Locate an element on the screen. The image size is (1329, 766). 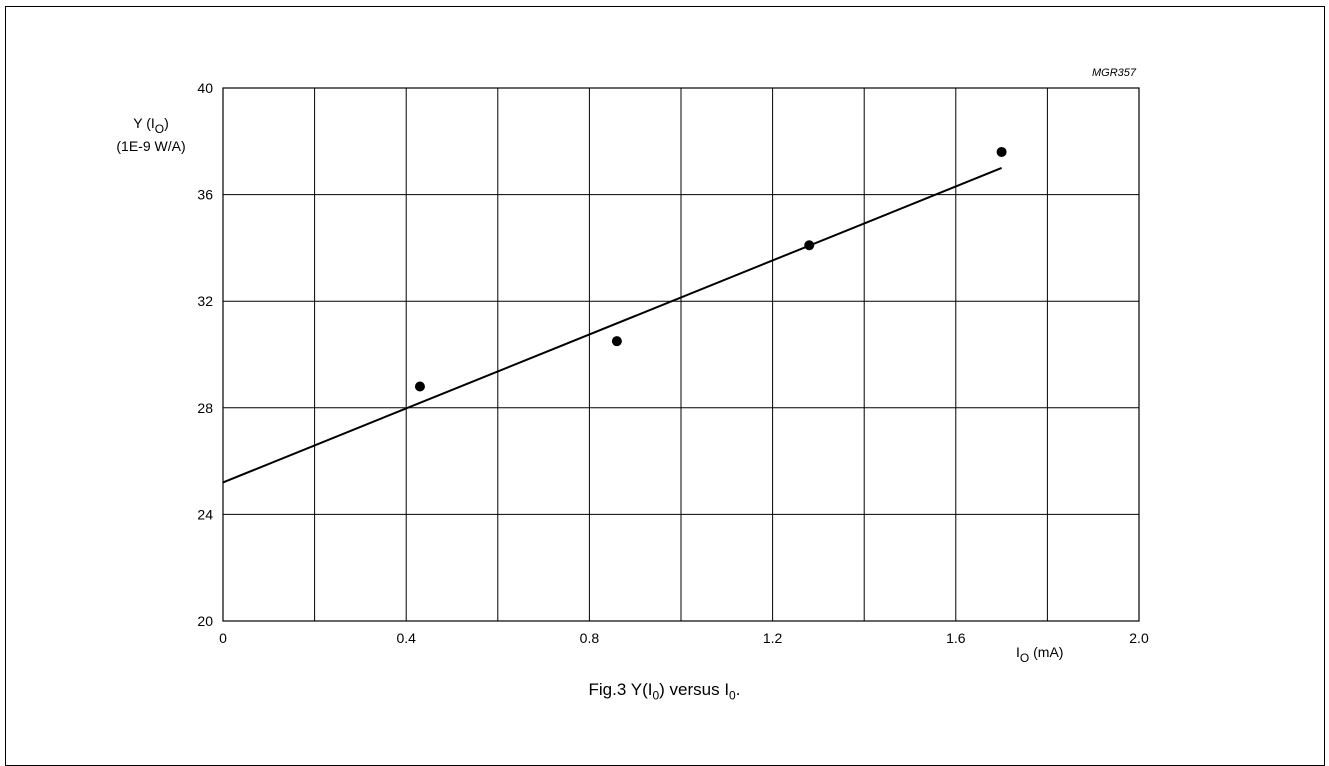
x-tick-label: 0 is located at coordinates (223, 638).